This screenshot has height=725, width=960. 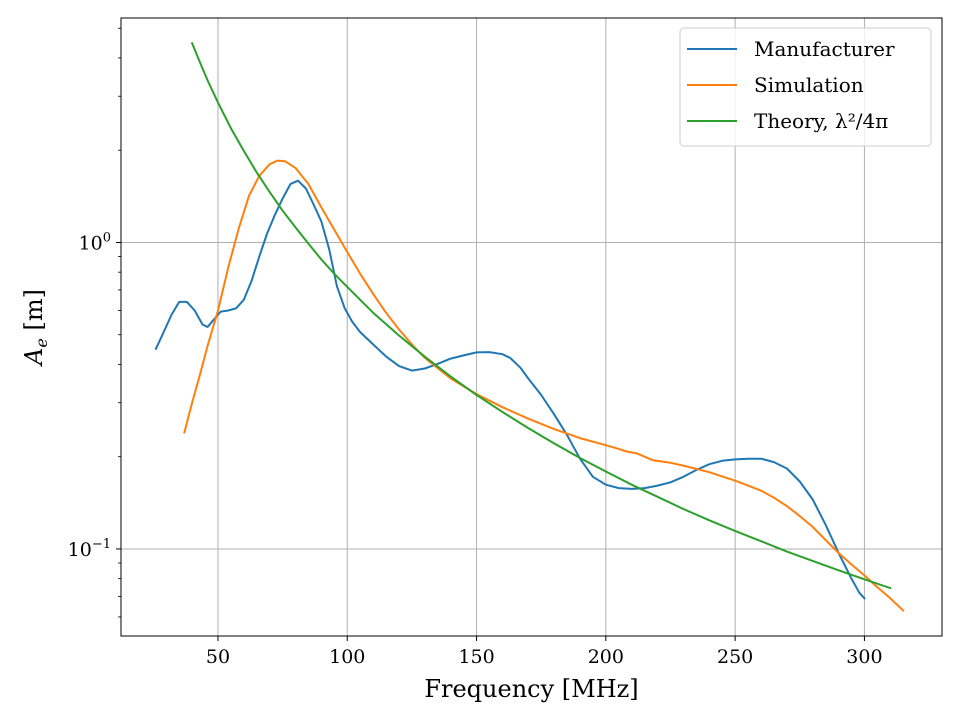 I want to click on x-tick-label: 50, so click(x=218, y=657).